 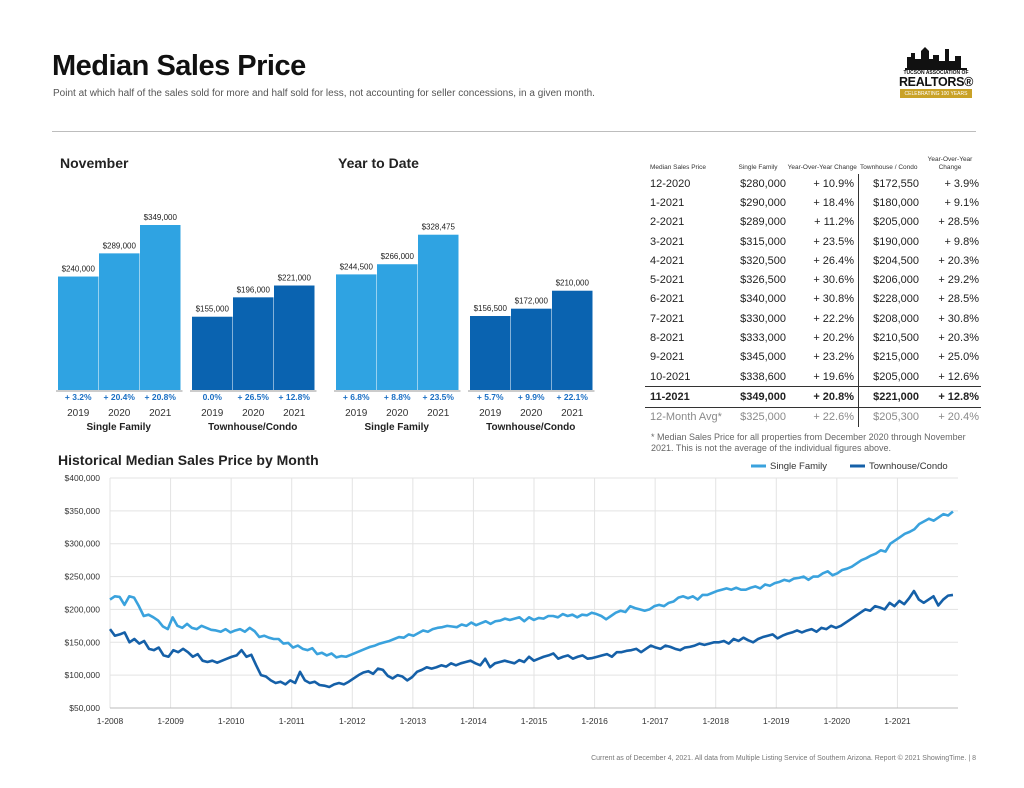 I want to click on table-cell: 6-2021, so click(x=667, y=299).